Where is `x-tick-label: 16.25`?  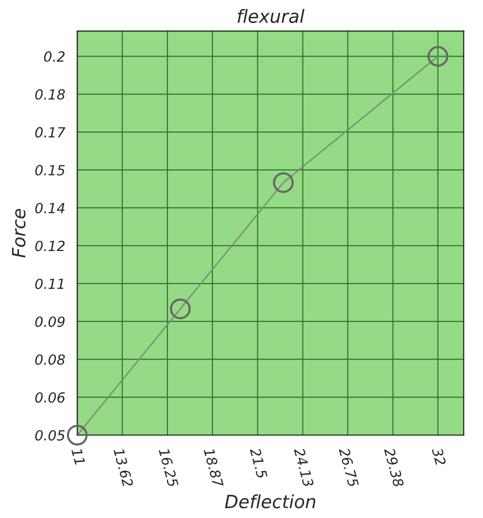 x-tick-label: 16.25 is located at coordinates (168, 468).